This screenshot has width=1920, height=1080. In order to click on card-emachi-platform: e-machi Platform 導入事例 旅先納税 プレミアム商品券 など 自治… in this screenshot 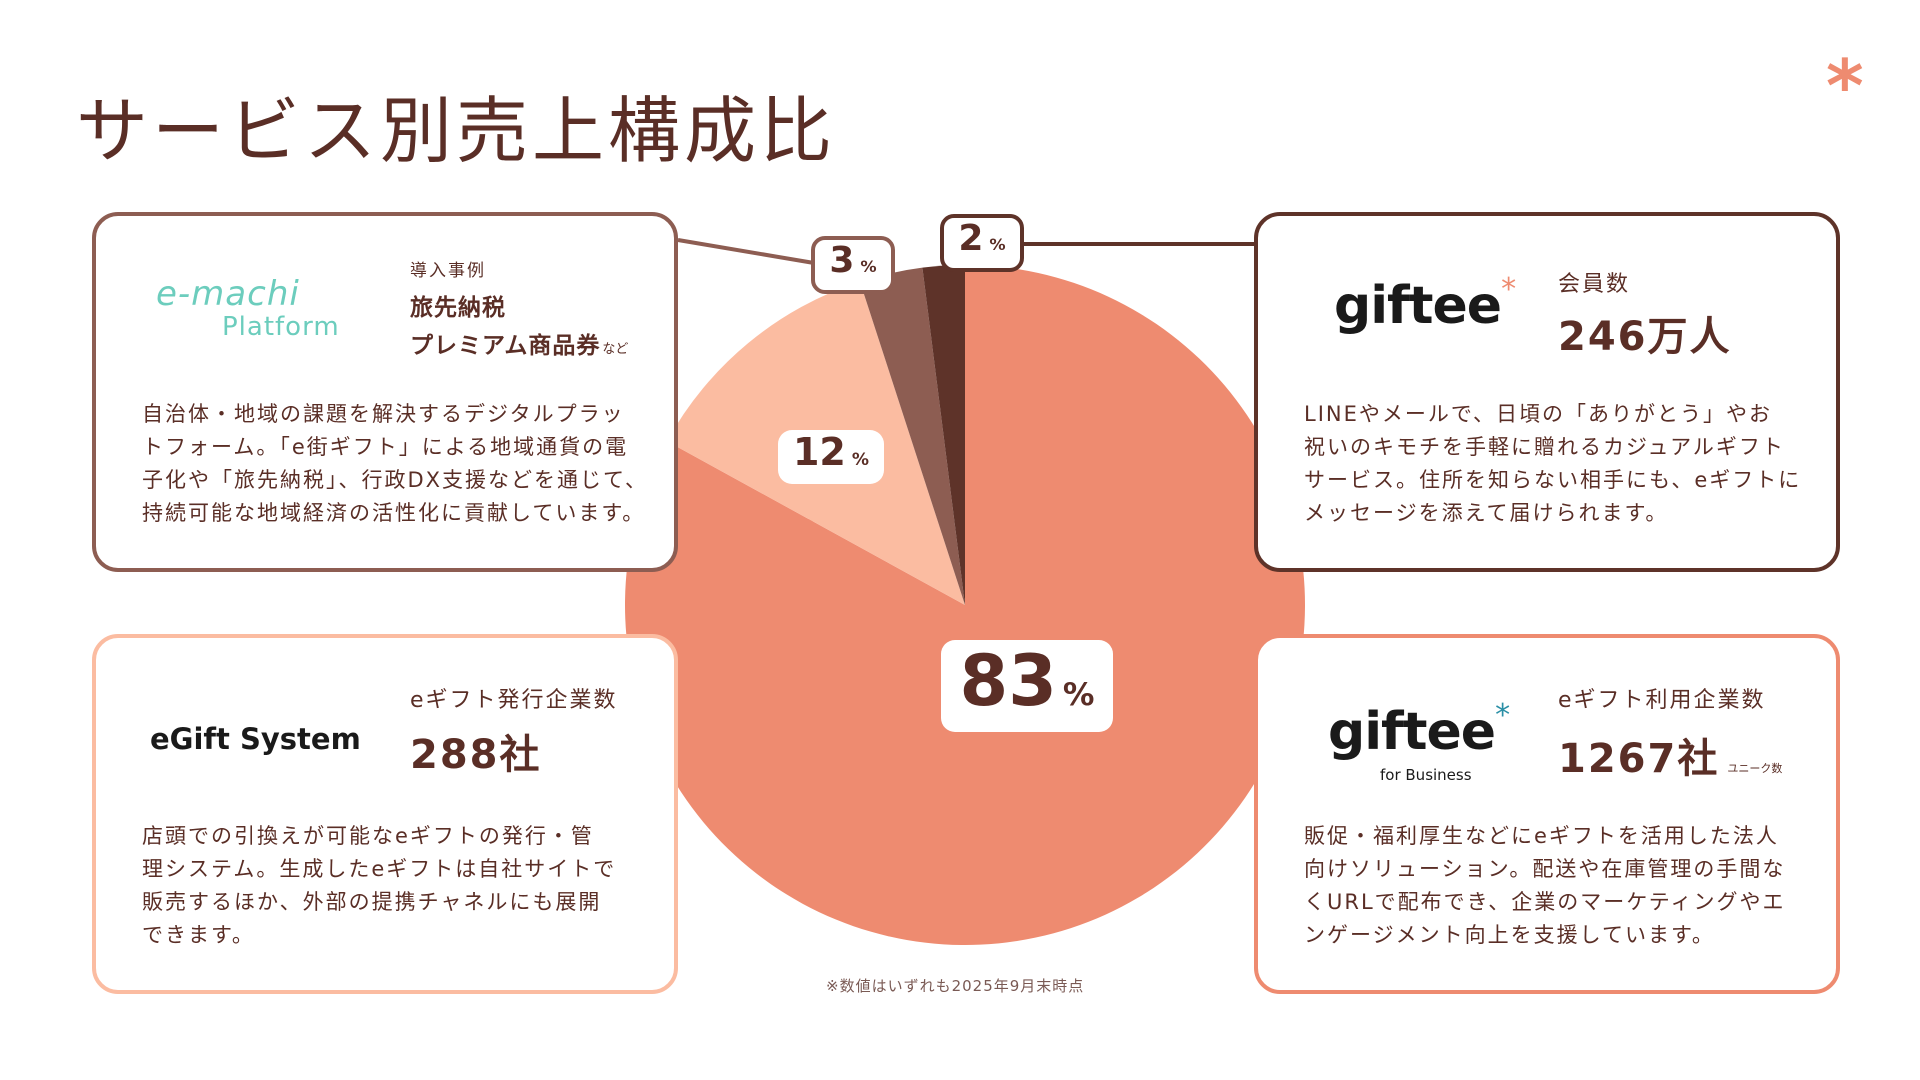, I will do `click(385, 392)`.